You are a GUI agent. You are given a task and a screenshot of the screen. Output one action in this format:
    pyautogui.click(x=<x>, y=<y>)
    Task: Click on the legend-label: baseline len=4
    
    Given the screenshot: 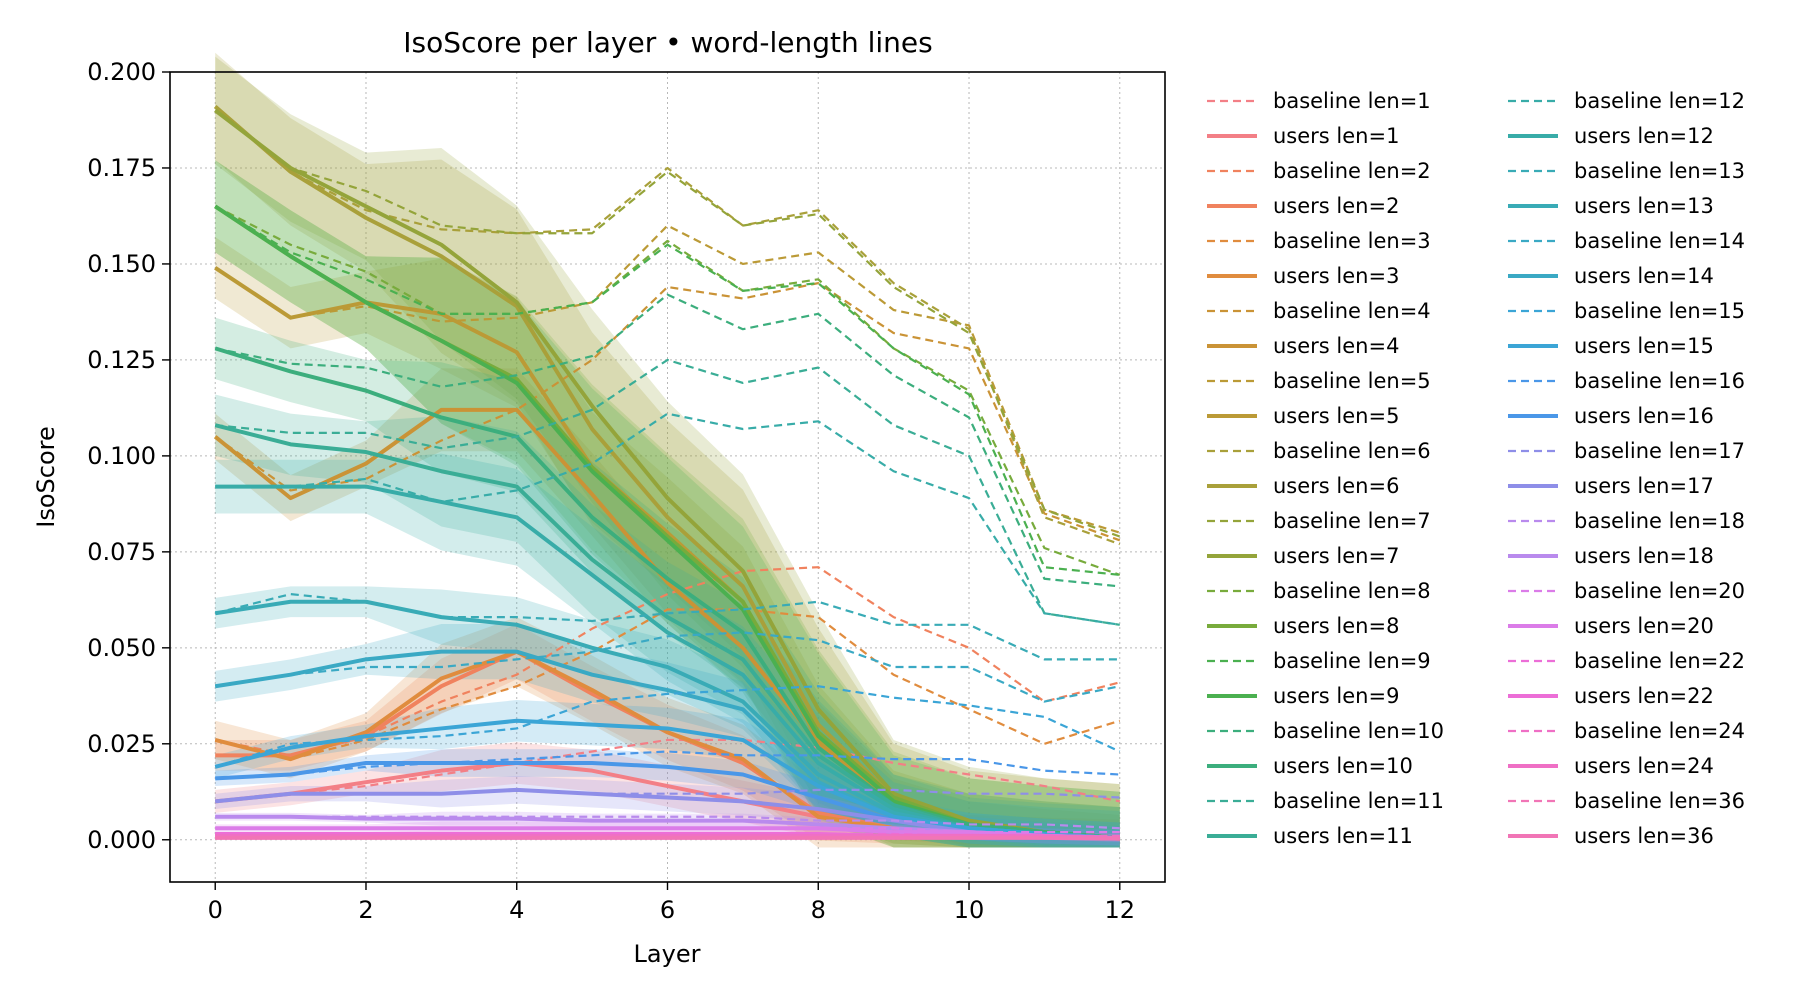 What is the action you would take?
    pyautogui.click(x=1352, y=311)
    